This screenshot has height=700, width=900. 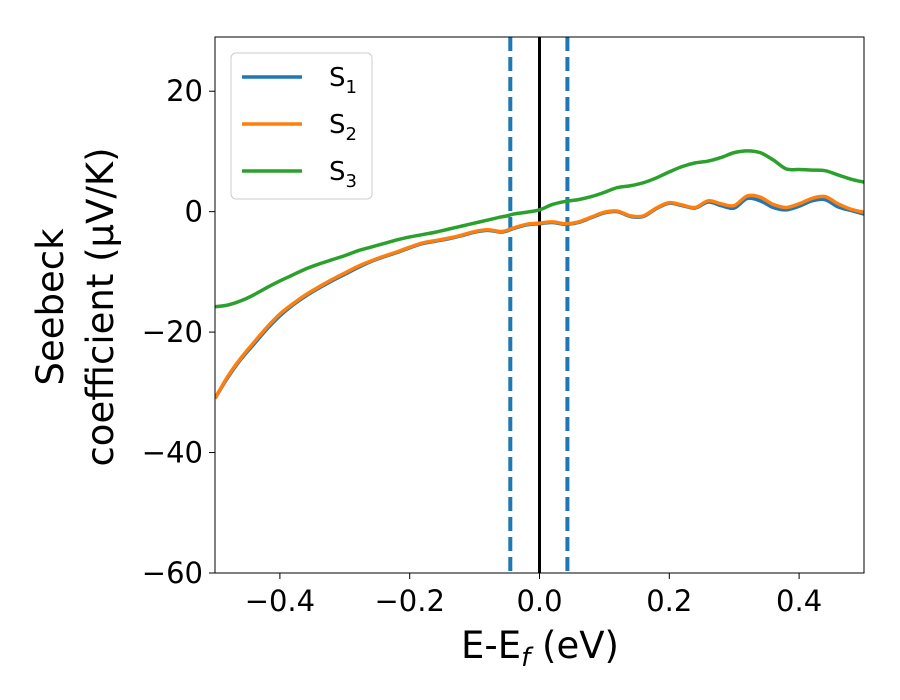 I want to click on y-tick-label: 20, so click(x=184, y=91).